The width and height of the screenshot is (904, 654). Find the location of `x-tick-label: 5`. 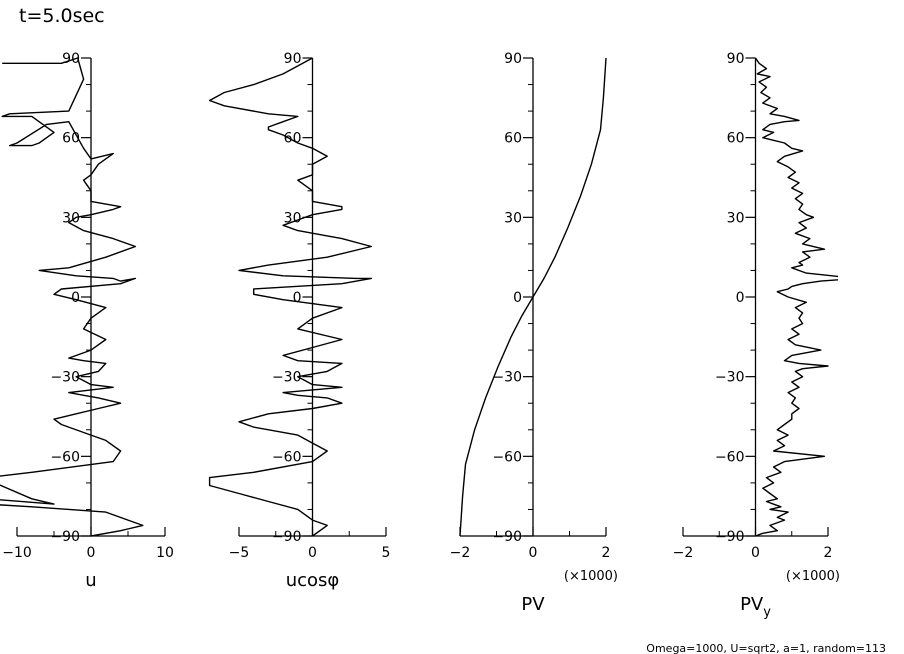

x-tick-label: 5 is located at coordinates (386, 553).